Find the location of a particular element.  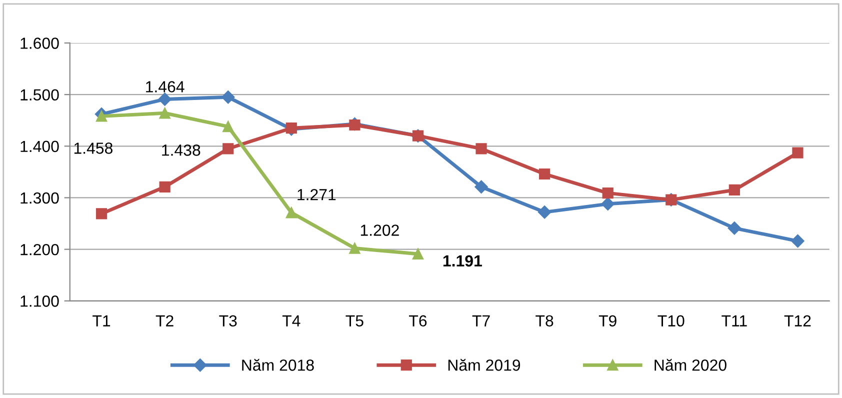

data-label: 1.271 is located at coordinates (317, 194).